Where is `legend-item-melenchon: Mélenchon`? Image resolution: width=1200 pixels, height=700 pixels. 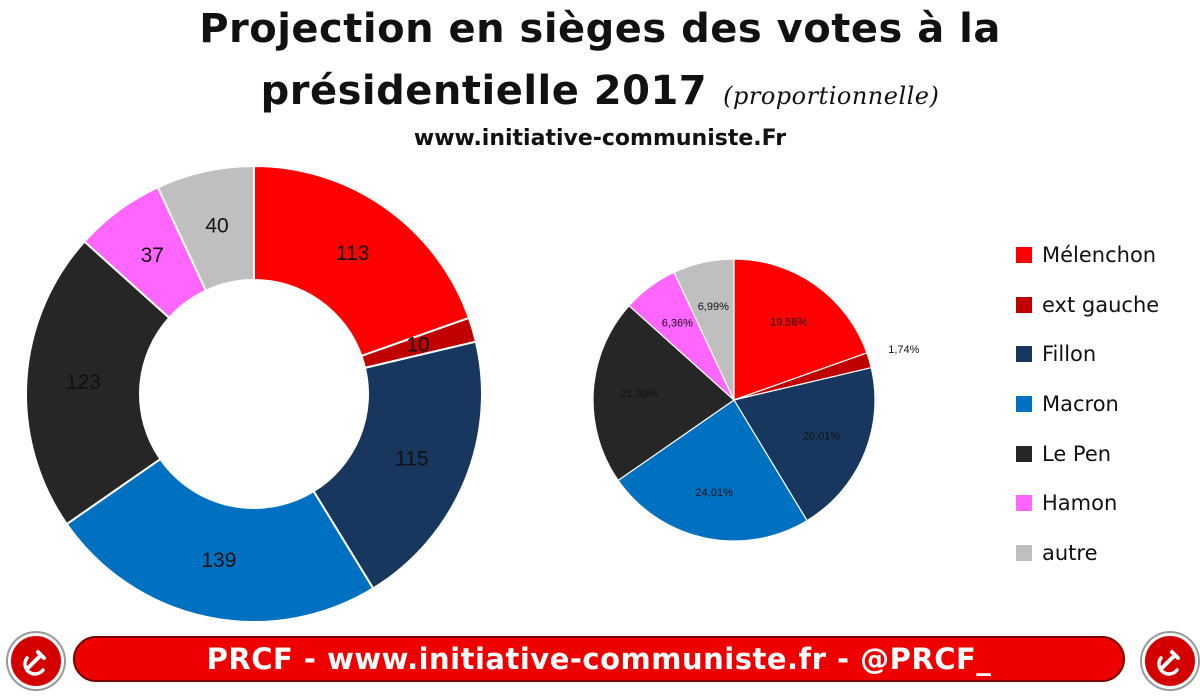
legend-item-melenchon: Mélenchon is located at coordinates (1087, 255).